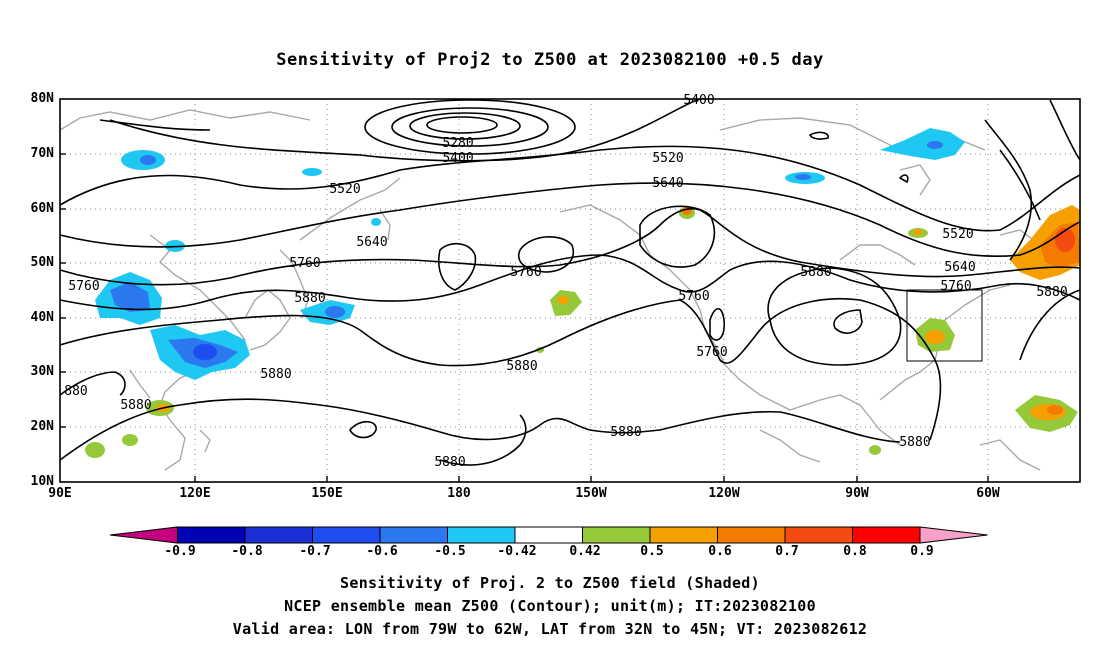 The image size is (1100, 650). What do you see at coordinates (315, 551) in the screenshot?
I see `colorbar-label: -0.7` at bounding box center [315, 551].